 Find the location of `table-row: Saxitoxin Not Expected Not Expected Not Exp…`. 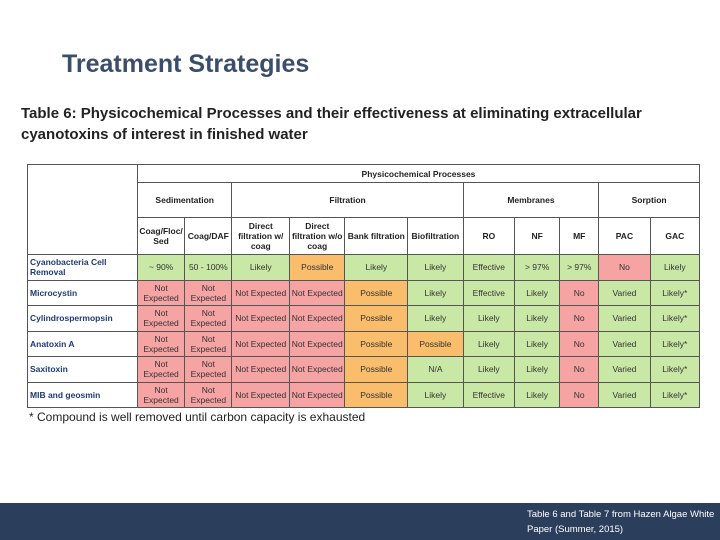

table-row: Saxitoxin Not Expected Not Expected Not Exp… is located at coordinates (364, 369).